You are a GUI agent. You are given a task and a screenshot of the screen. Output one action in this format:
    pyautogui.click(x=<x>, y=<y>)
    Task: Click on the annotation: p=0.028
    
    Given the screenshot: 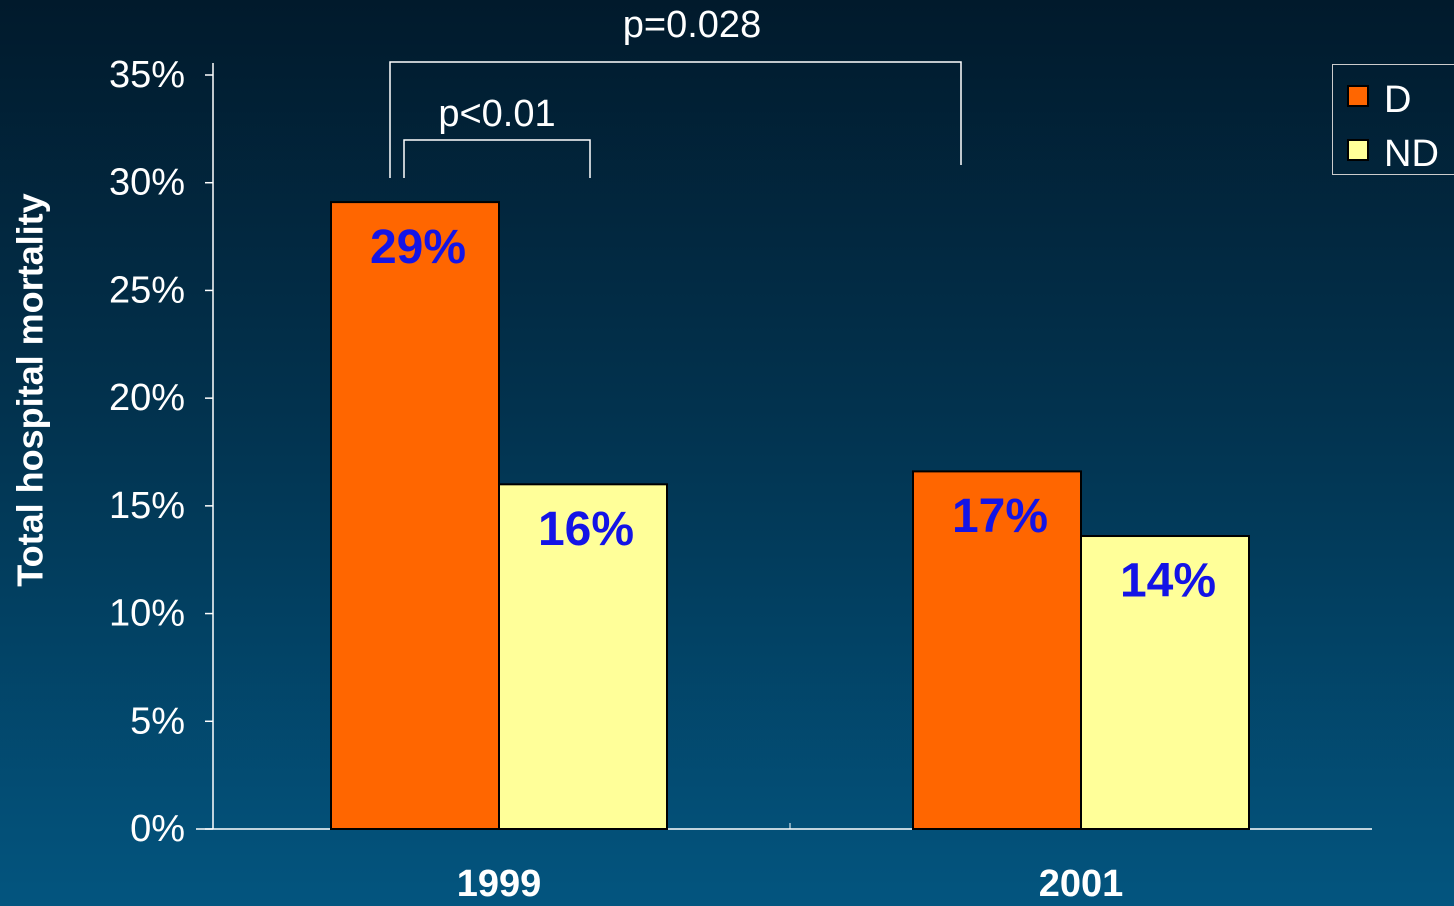 What is the action you would take?
    pyautogui.click(x=692, y=25)
    